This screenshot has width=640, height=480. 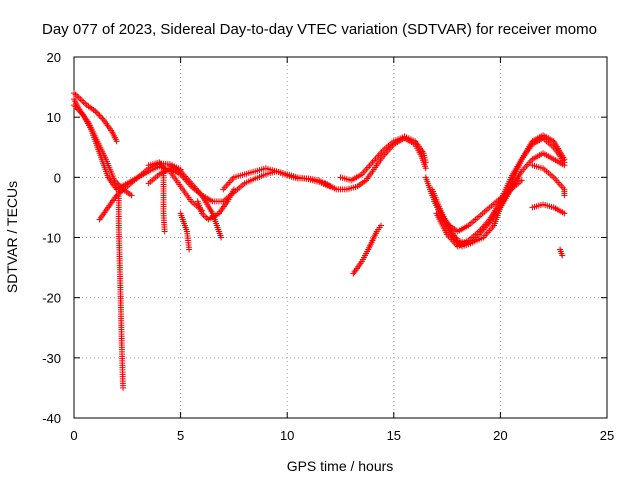 I want to click on y-tick-label: -10, so click(x=51, y=238).